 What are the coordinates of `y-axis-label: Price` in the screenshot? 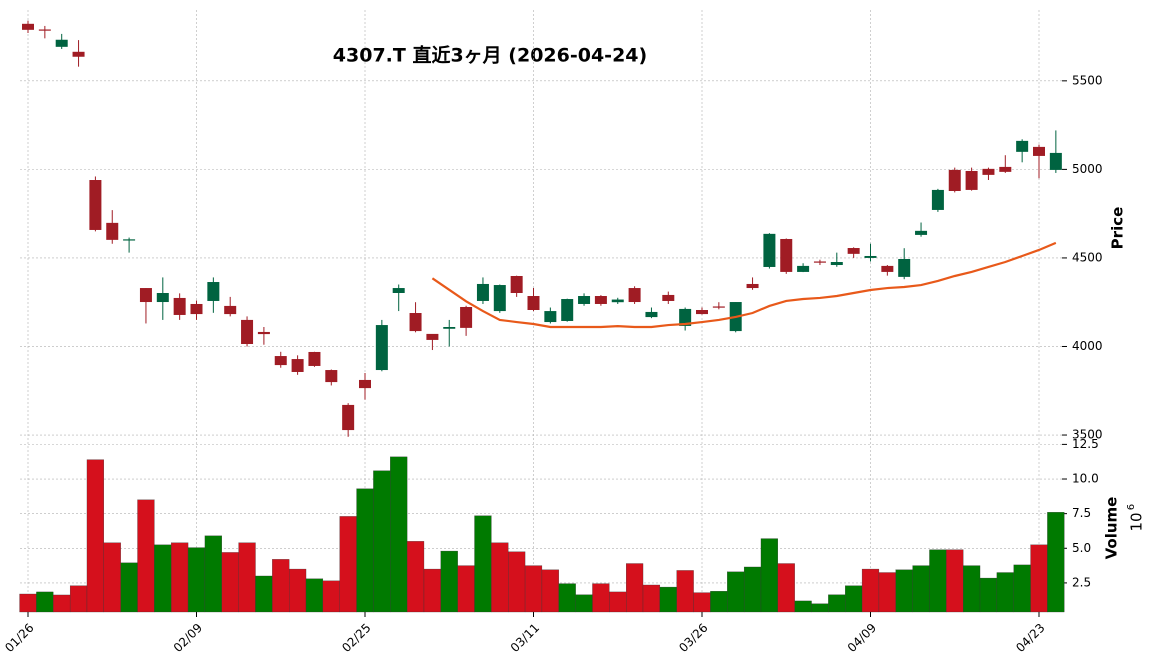 It's located at (1118, 228).